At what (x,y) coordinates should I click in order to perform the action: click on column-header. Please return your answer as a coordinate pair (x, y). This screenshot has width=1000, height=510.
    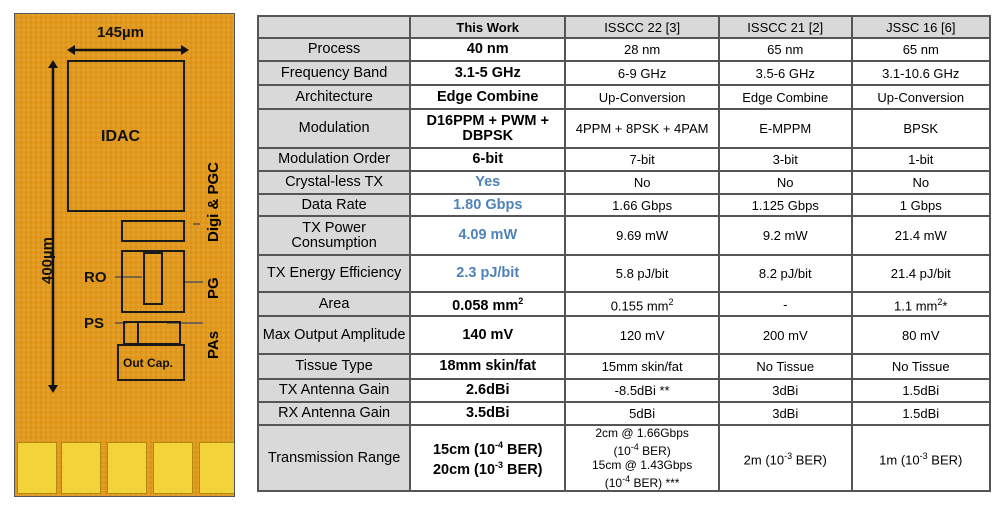
    Looking at the image, I should click on (334, 27).